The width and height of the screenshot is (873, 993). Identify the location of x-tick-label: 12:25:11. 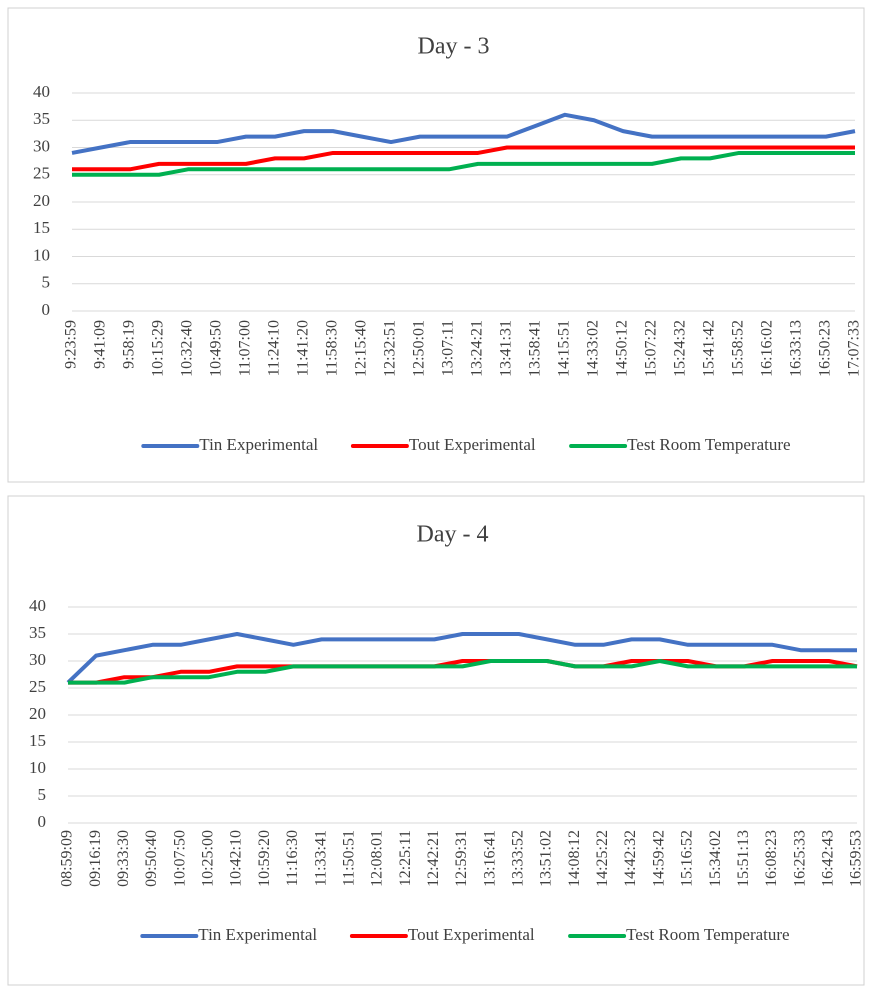
(405, 858).